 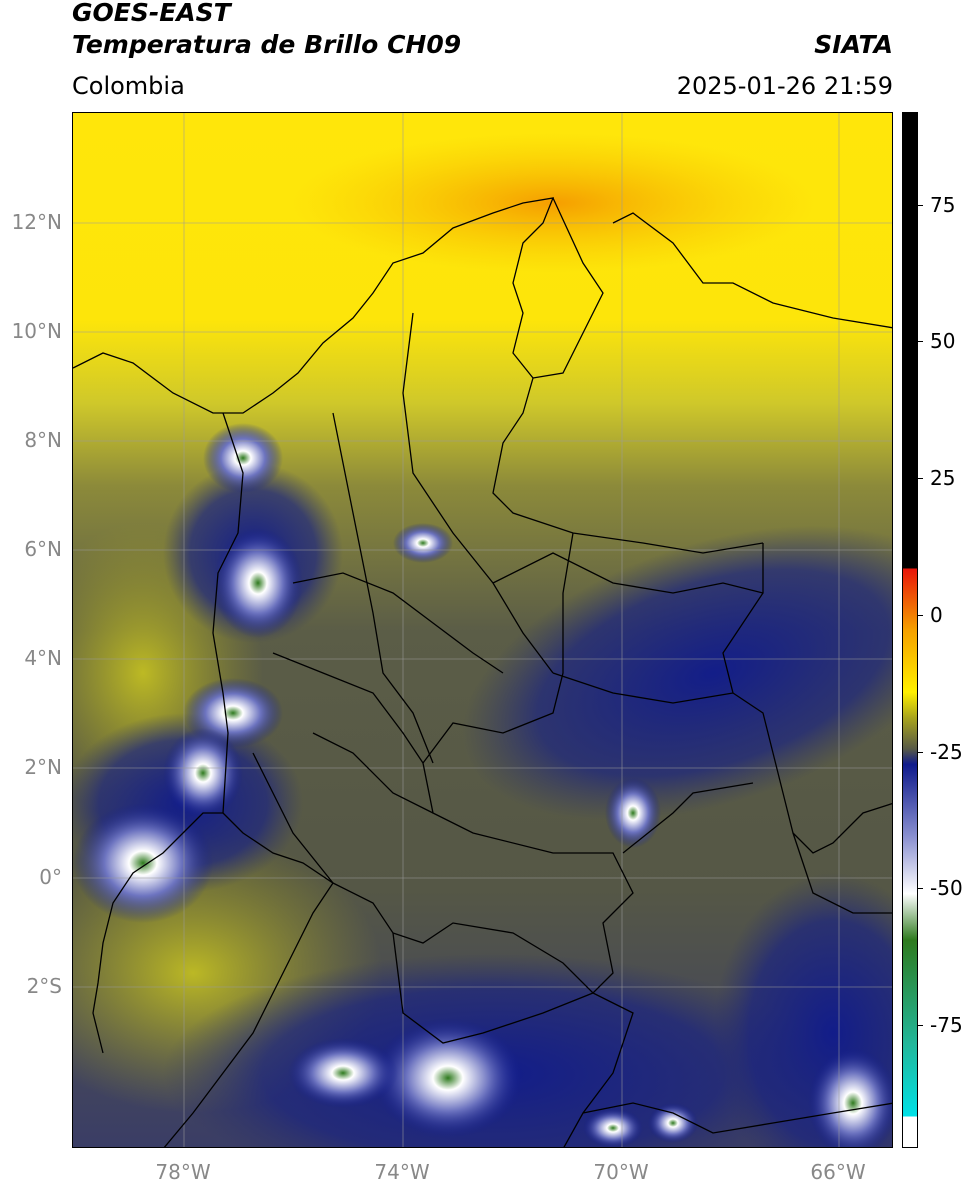 What do you see at coordinates (946, 1025) in the screenshot?
I see `colorbar-label-neg75: -75` at bounding box center [946, 1025].